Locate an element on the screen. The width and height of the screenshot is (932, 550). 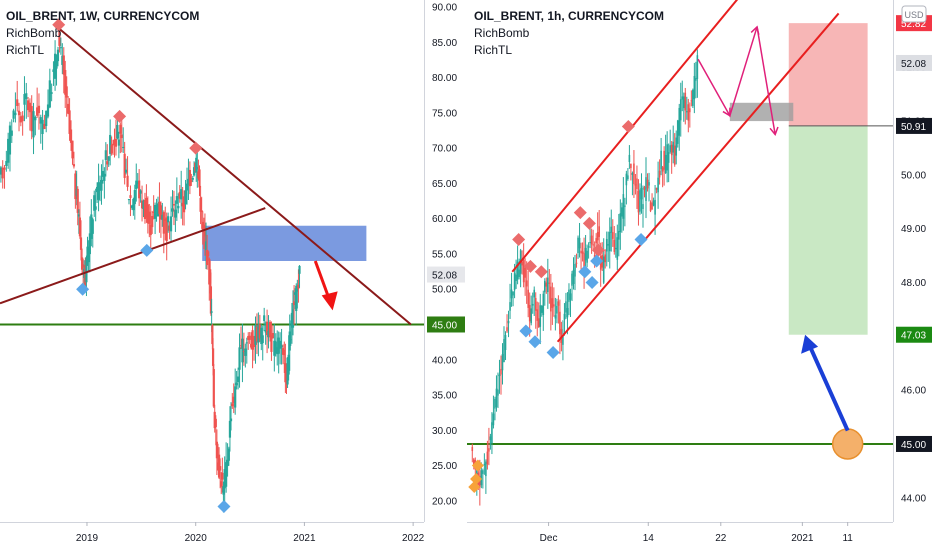
price-tick-label: 50.00 is located at coordinates (913, 175).